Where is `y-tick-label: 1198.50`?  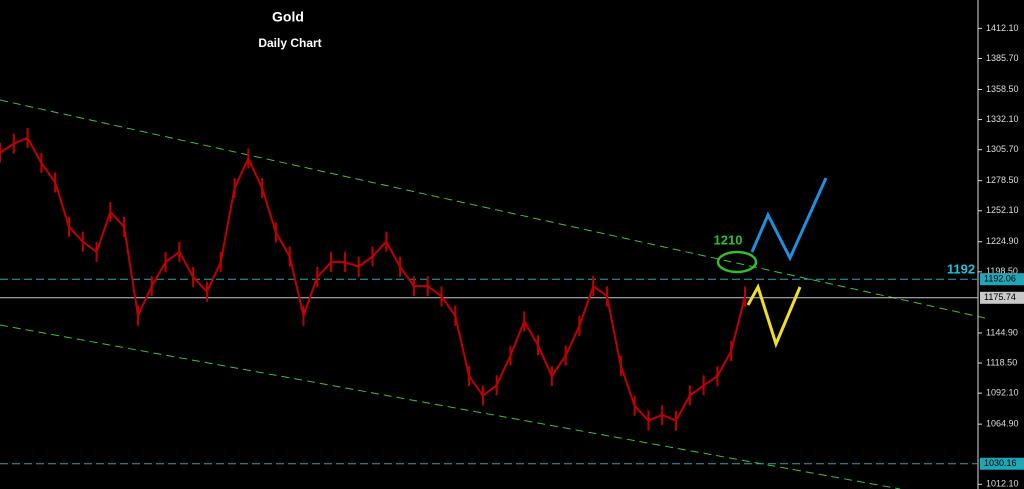
y-tick-label: 1198.50 is located at coordinates (1002, 271).